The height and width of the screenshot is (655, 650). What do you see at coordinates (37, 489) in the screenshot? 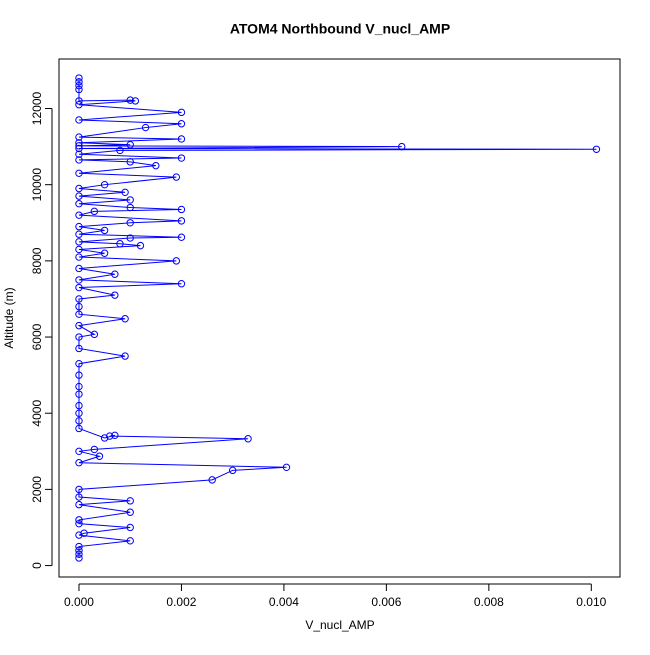
I see `y-tick-label: 2000` at bounding box center [37, 489].